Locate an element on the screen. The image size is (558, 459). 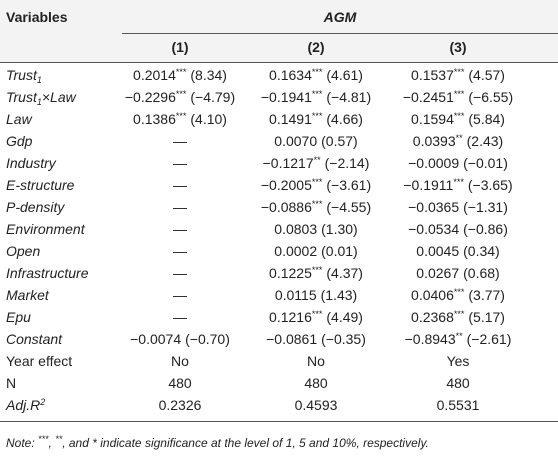
t-stat: (−0.86) is located at coordinates (485, 229).